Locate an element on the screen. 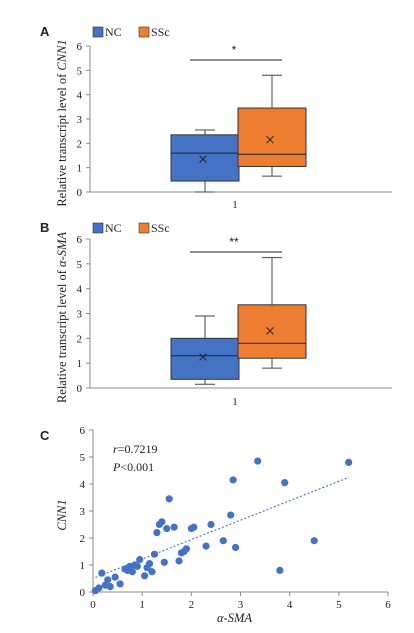 This screenshot has height=633, width=414. x-tick-label: 5 is located at coordinates (339, 605).